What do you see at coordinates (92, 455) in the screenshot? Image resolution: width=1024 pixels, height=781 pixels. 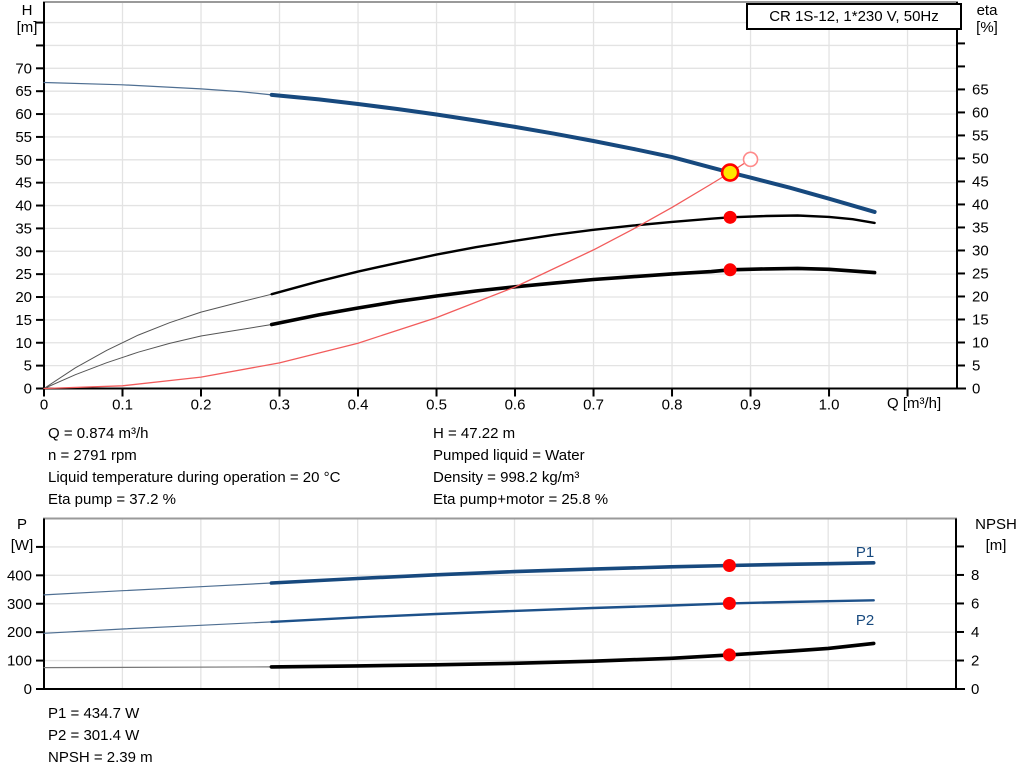 I see `duty-speed-value: n = 2791 rpm` at bounding box center [92, 455].